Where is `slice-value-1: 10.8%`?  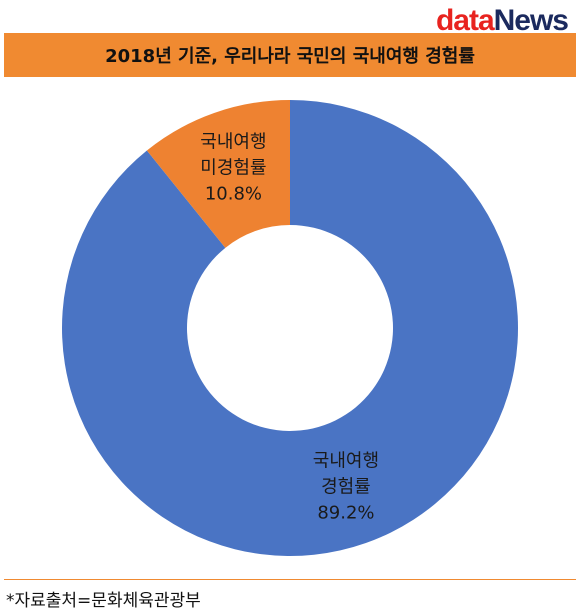 slice-value-1: 10.8% is located at coordinates (233, 194).